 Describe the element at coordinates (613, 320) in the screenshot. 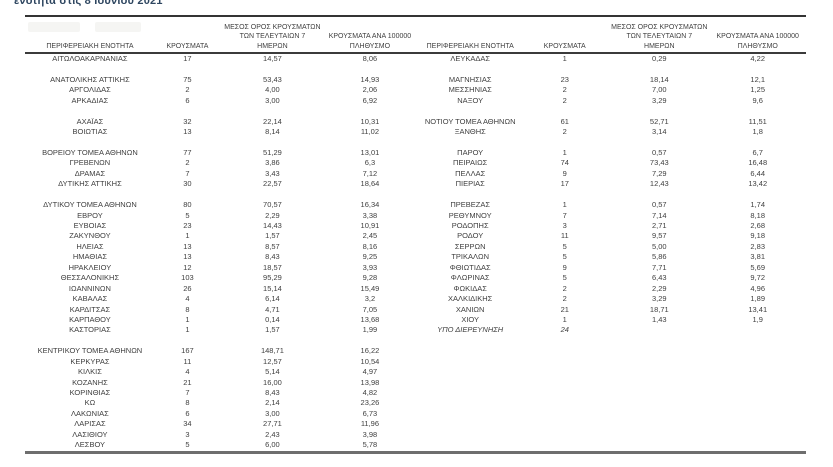

I see `table-row: ΧΙΟΥ 1 1,43 1,9` at that location.